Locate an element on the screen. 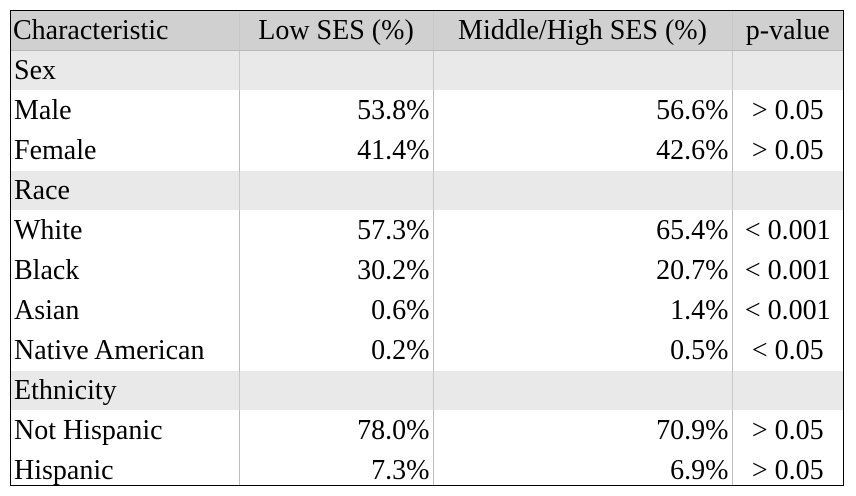  middle-high-ses-cell: 56.6% is located at coordinates (582, 110).